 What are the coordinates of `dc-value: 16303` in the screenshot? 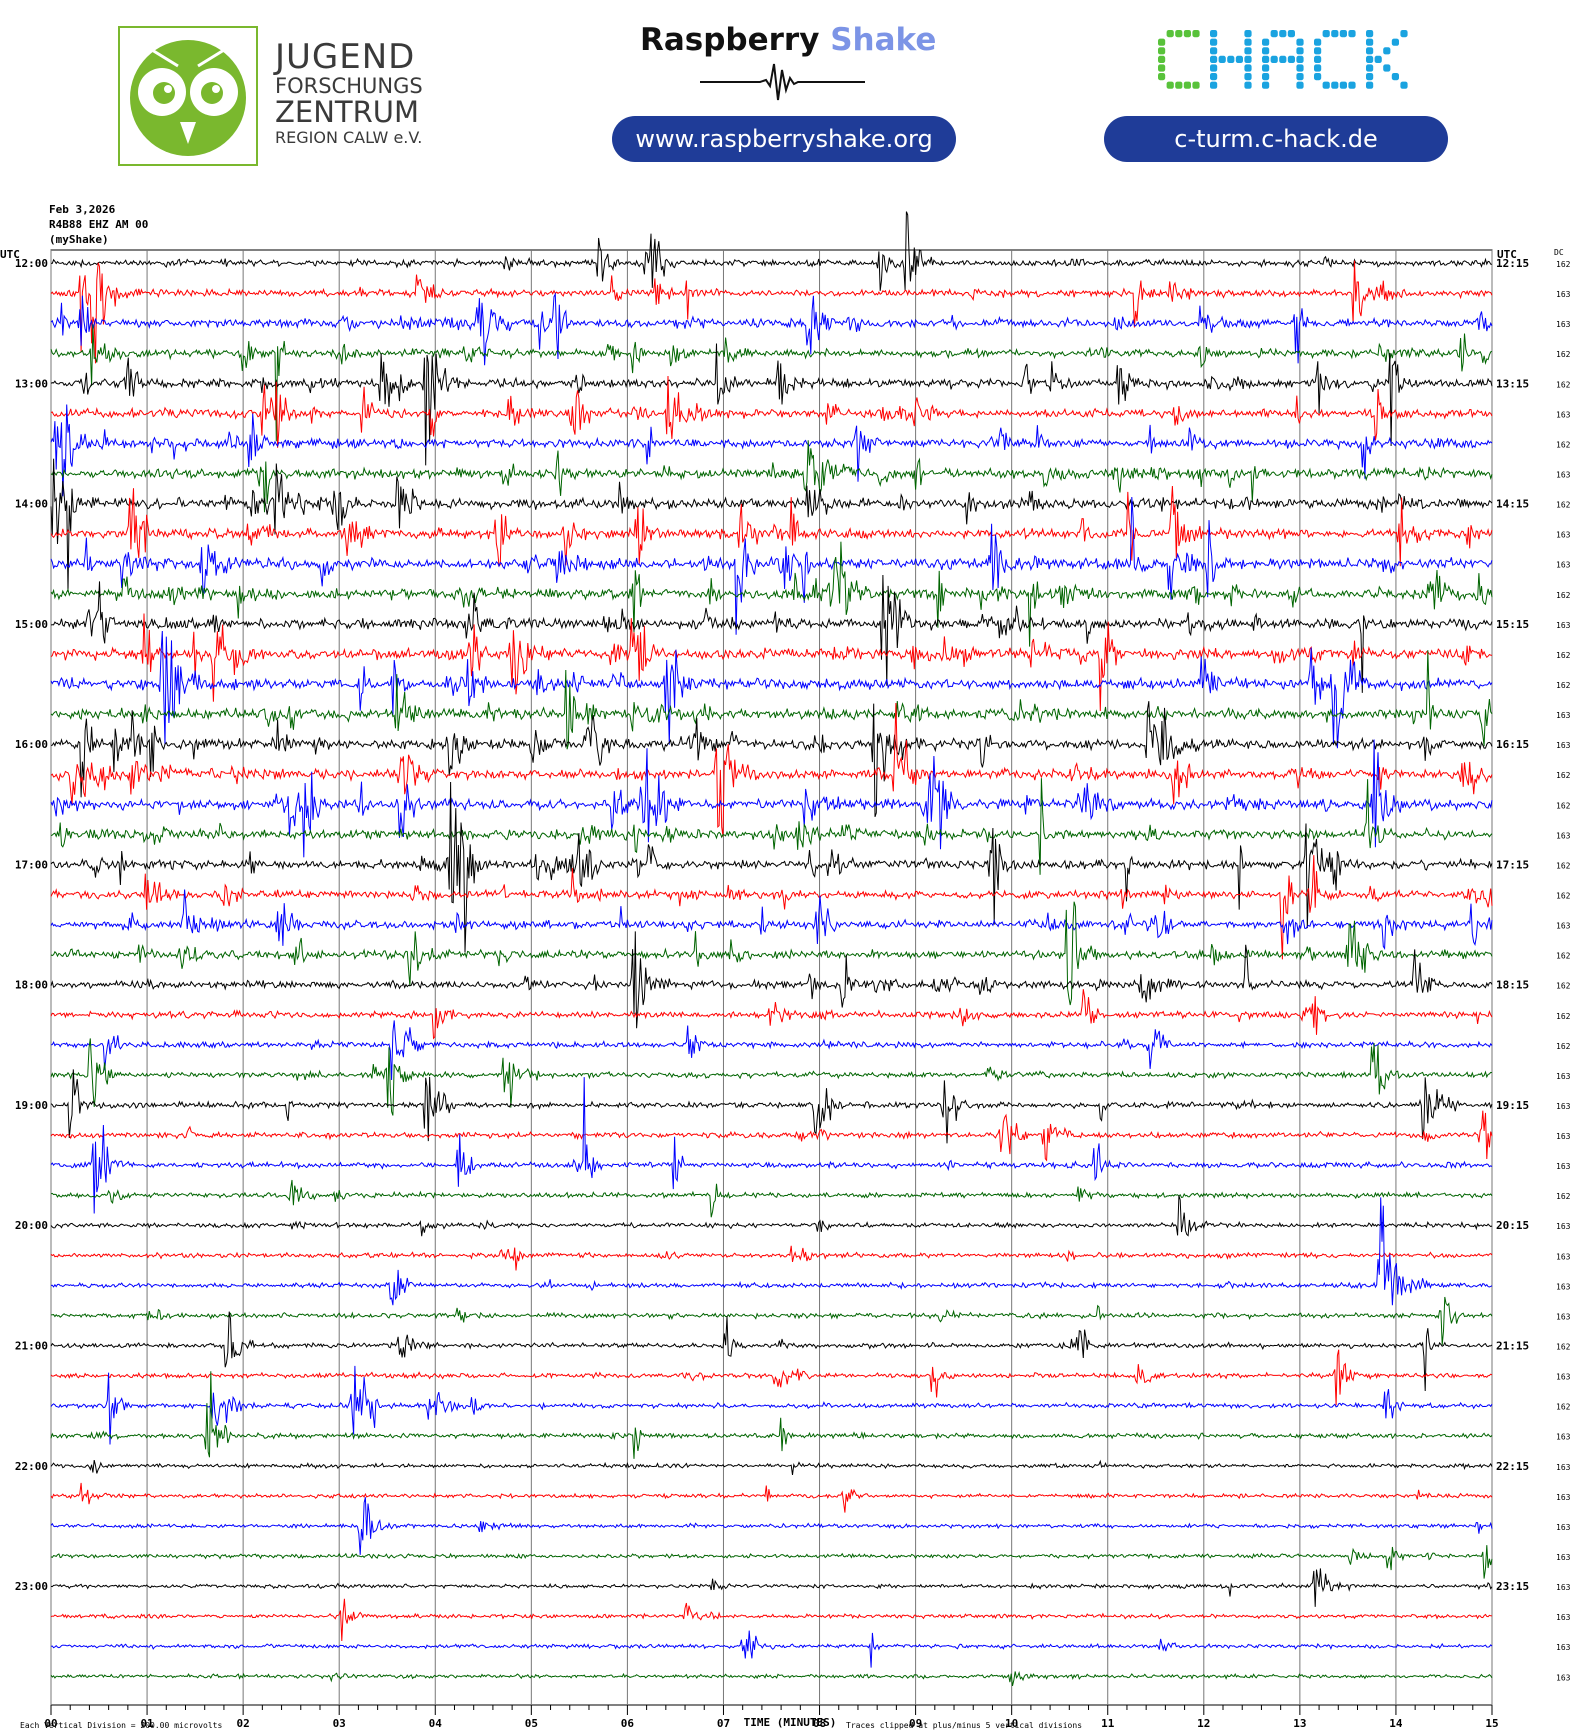 It's located at (1563, 1166).